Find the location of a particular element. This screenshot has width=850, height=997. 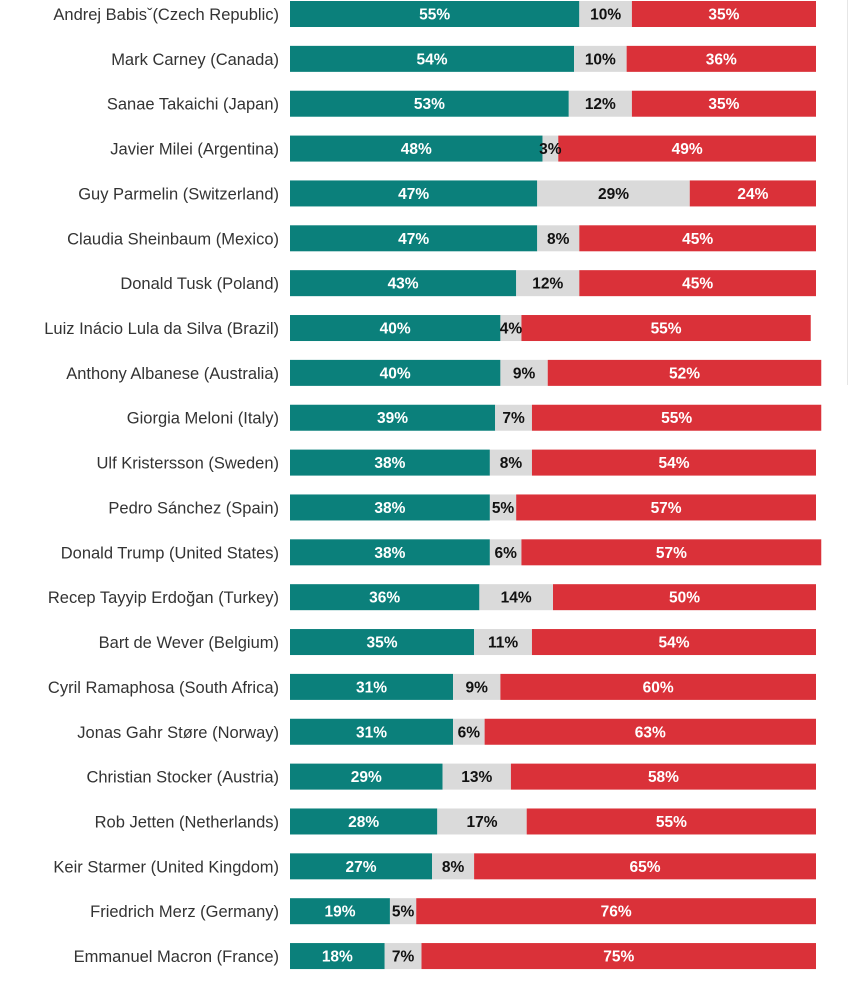

data-label-disapprove: 36% is located at coordinates (721, 59).